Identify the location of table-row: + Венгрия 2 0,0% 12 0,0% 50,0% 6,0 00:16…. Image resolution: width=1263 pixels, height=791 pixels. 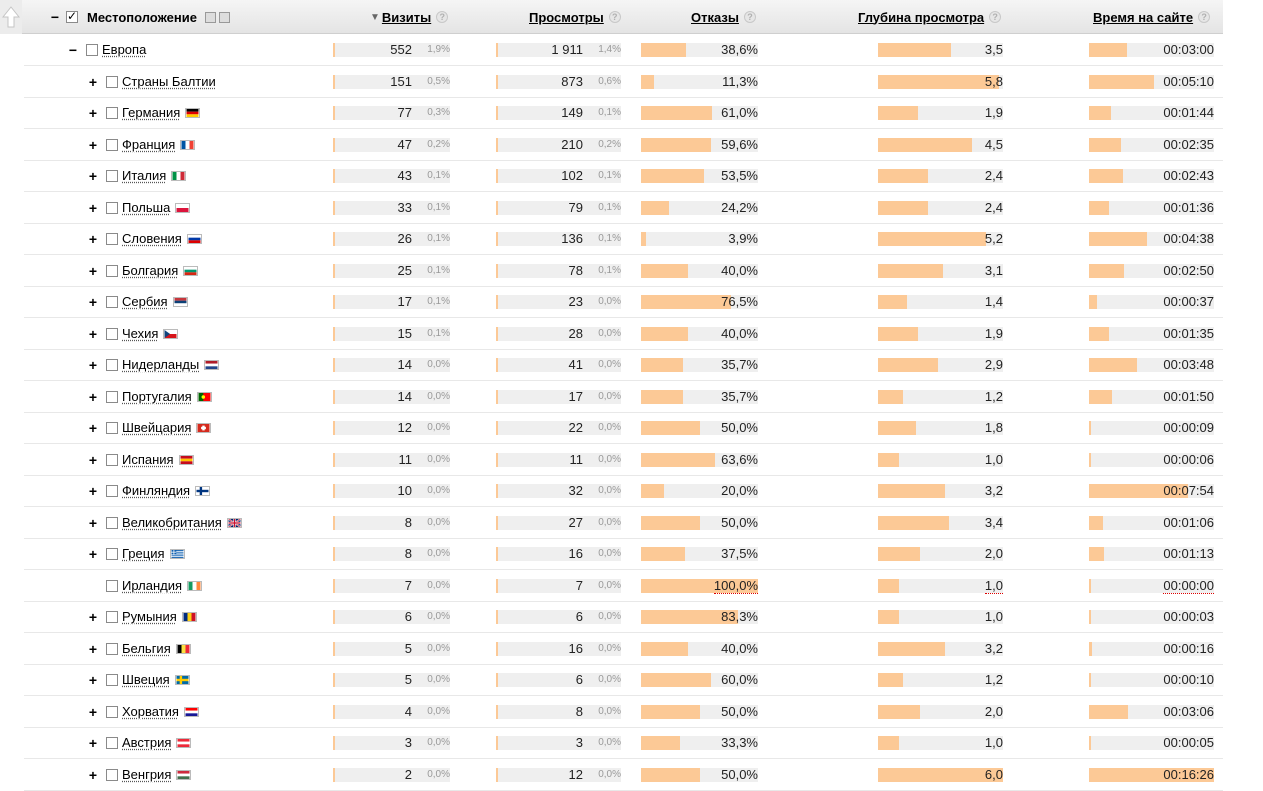
(631, 775).